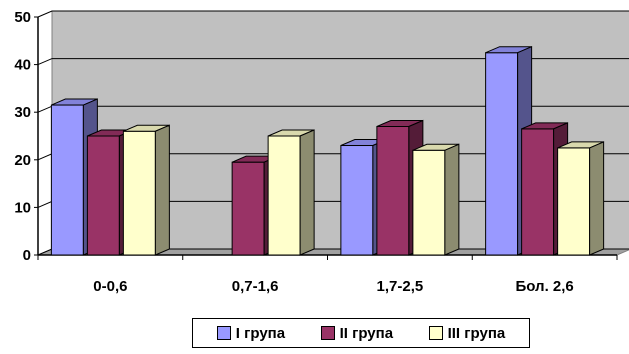 This screenshot has width=629, height=354. I want to click on legend: I група II група III група, so click(361, 333).